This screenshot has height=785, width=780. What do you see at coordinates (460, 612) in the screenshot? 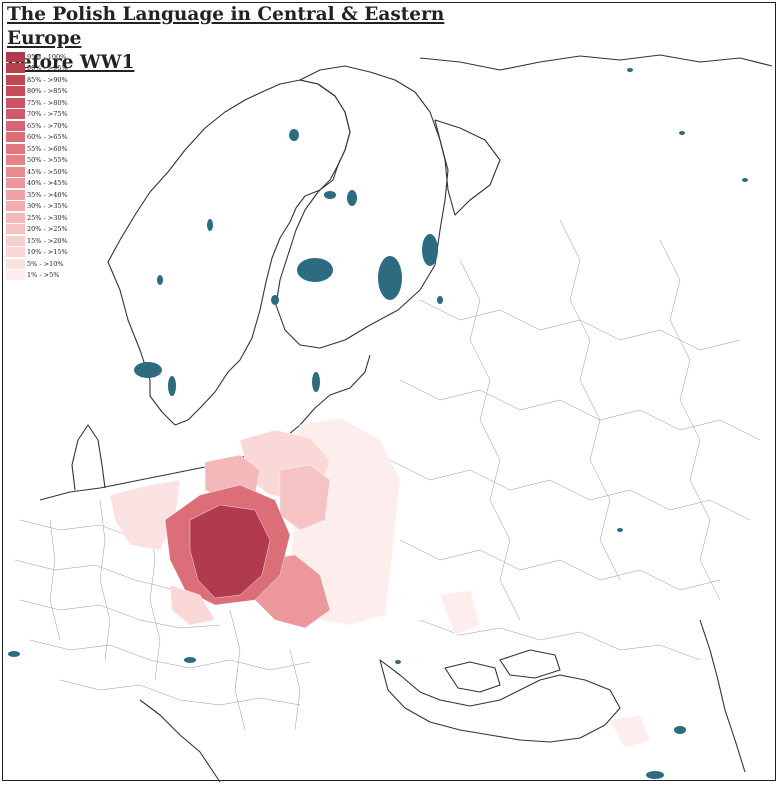
I see `region-1-5pct-ukraine-south` at bounding box center [460, 612].